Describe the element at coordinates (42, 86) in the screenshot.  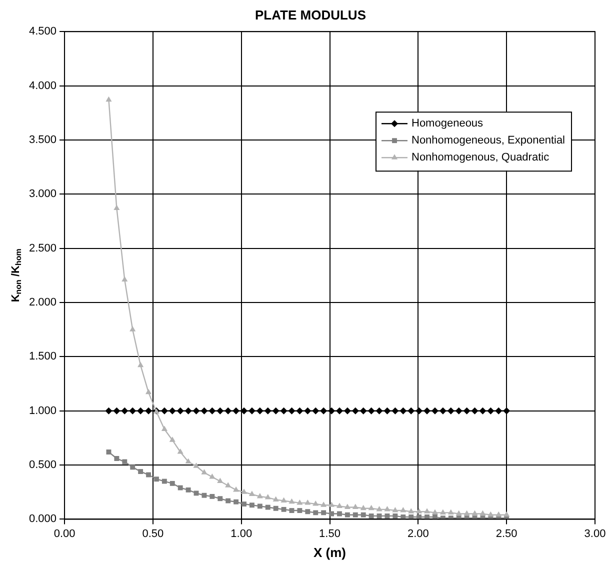
I see `y-tick-label: 4.000` at that location.